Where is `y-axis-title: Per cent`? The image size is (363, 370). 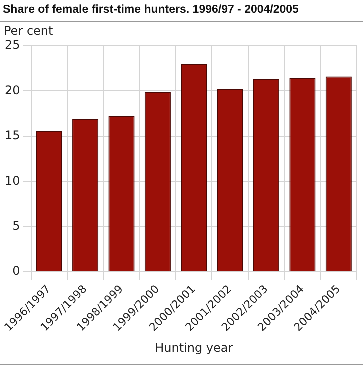
y-axis-title: Per cent is located at coordinates (29, 31).